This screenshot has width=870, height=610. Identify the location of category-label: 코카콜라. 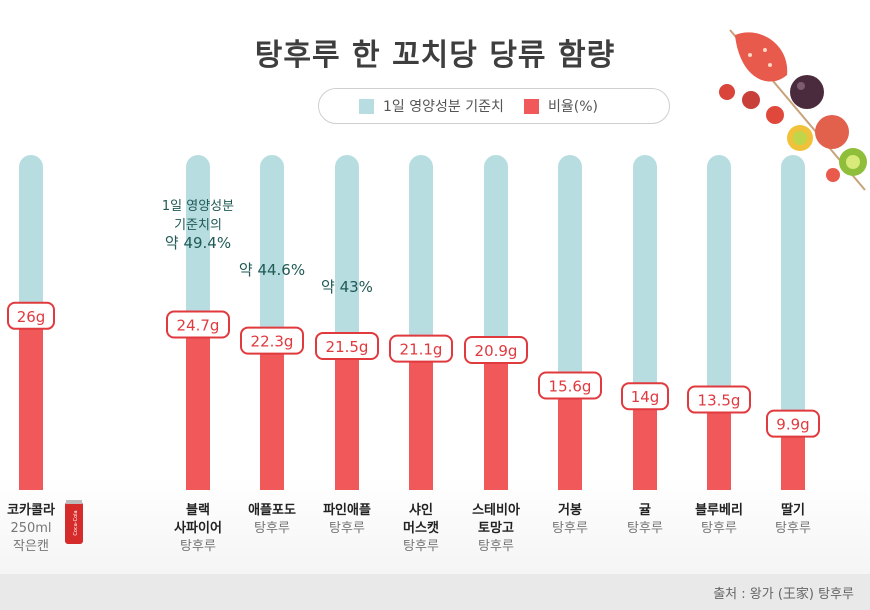
(31, 510).